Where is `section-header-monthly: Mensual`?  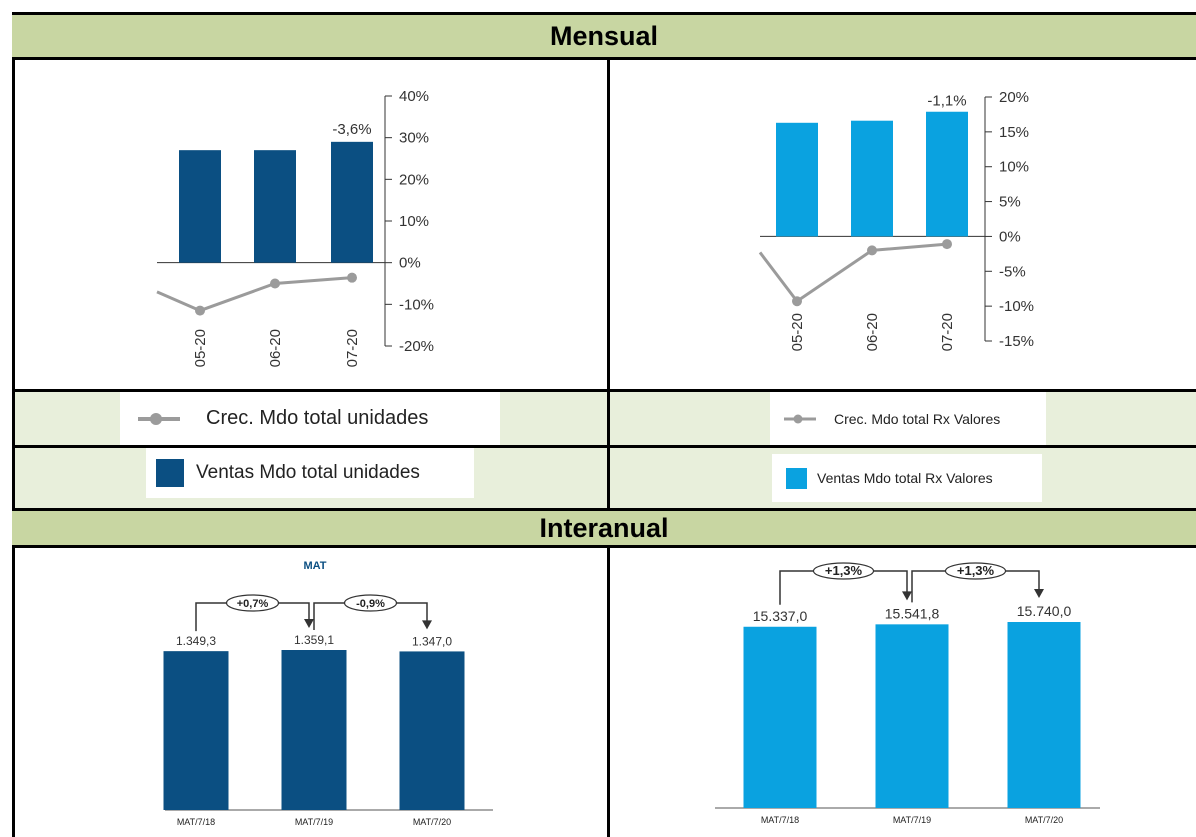 section-header-monthly: Mensual is located at coordinates (604, 36).